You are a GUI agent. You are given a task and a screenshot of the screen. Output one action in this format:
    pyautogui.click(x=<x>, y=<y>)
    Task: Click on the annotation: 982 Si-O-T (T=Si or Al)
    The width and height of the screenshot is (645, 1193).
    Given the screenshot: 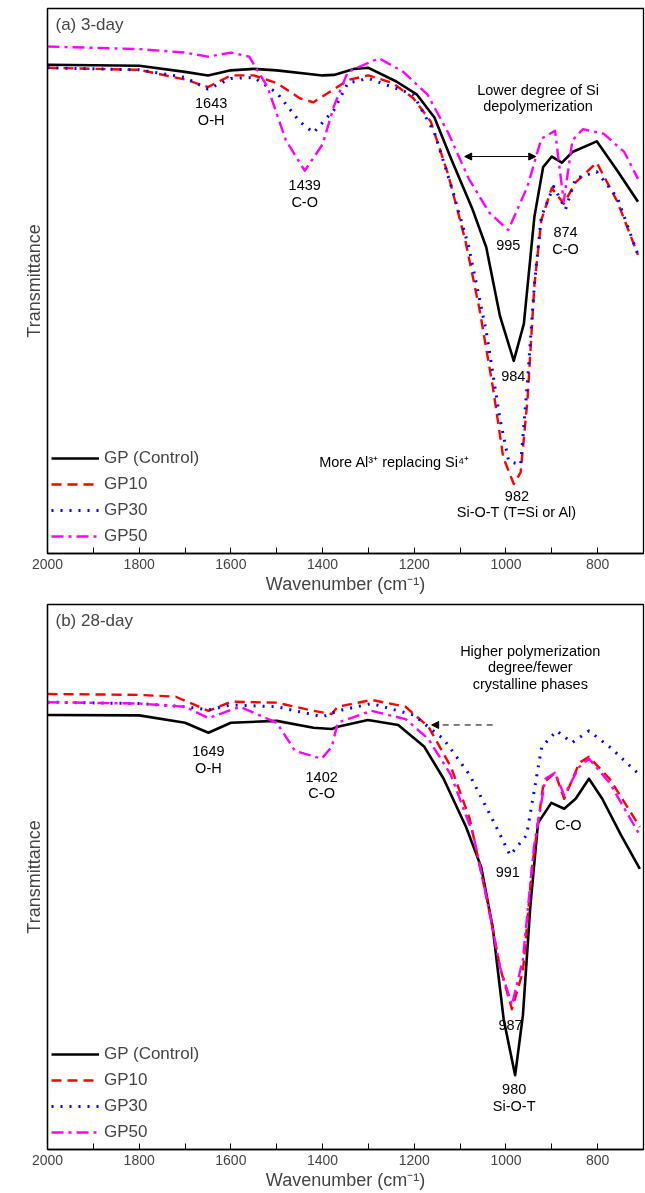 What is the action you would take?
    pyautogui.click(x=516, y=504)
    